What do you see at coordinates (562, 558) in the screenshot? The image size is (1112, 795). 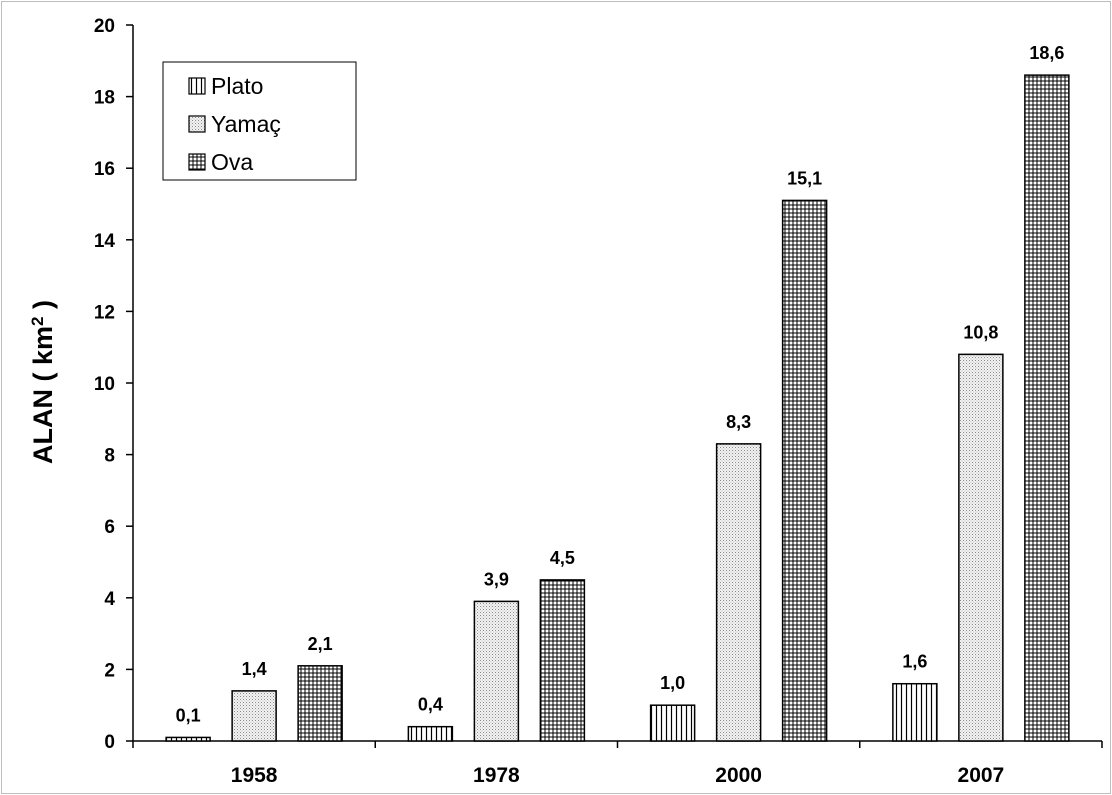 I see `data-label: 4,5` at bounding box center [562, 558].